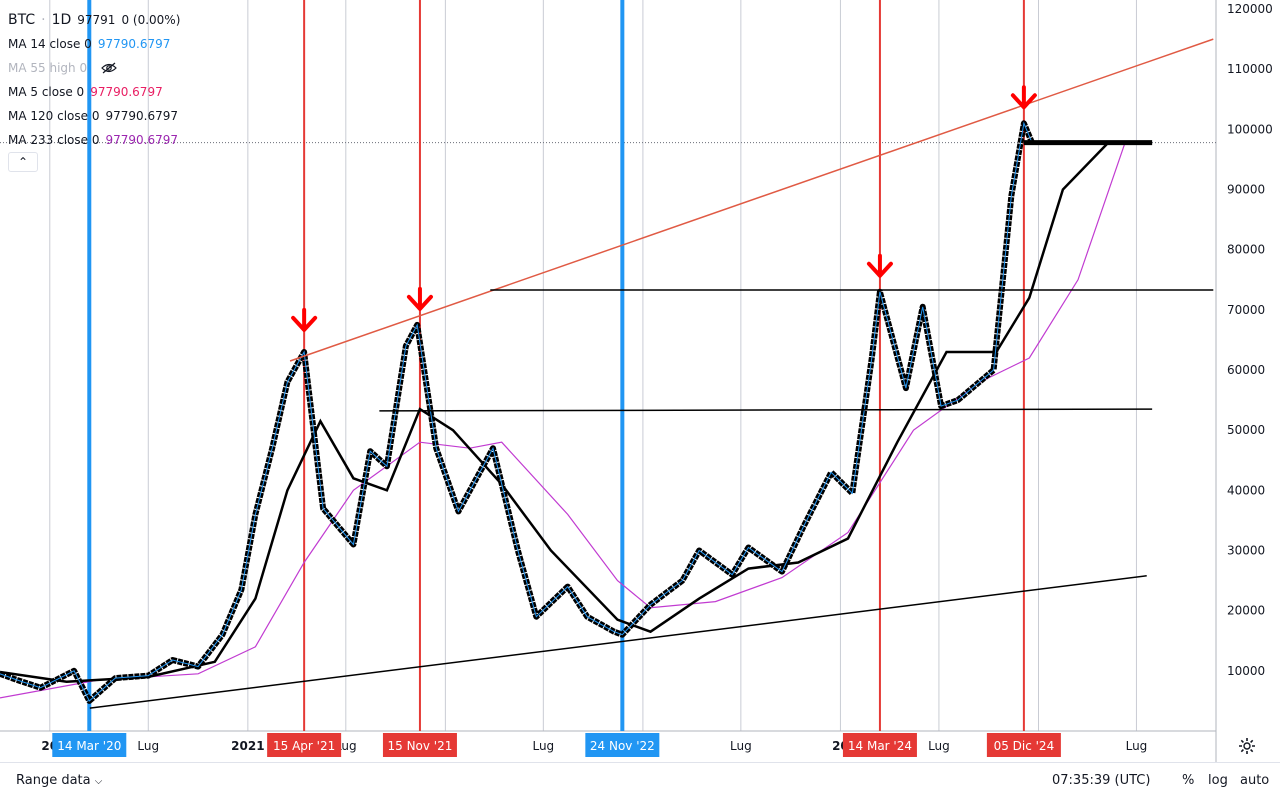 The width and height of the screenshot is (1280, 801). What do you see at coordinates (1255, 780) in the screenshot?
I see `auto-scale-toggle: auto` at bounding box center [1255, 780].